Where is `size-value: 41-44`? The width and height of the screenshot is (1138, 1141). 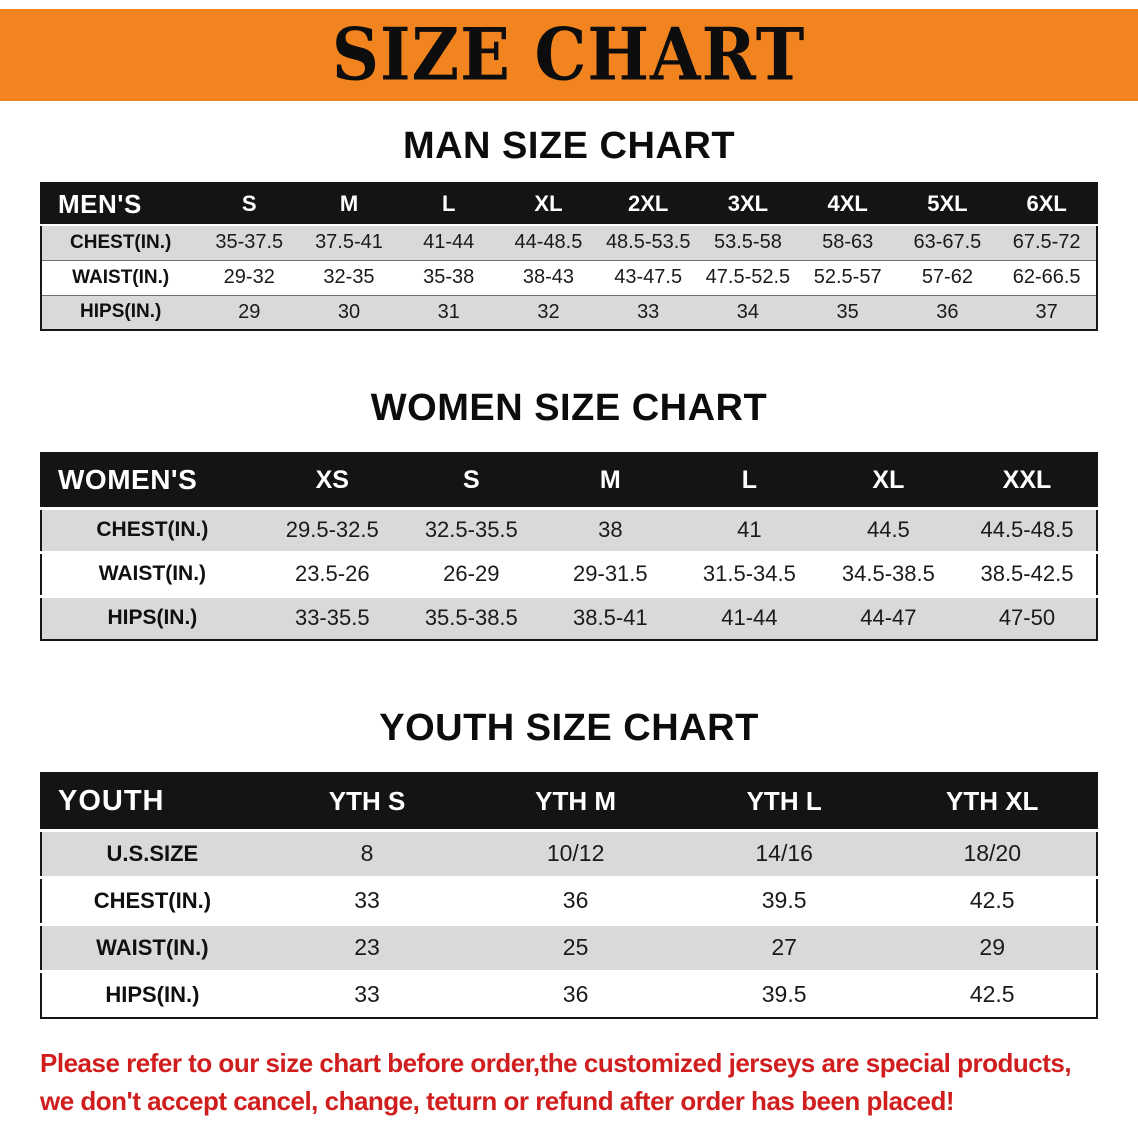 size-value: 41-44 is located at coordinates (749, 618).